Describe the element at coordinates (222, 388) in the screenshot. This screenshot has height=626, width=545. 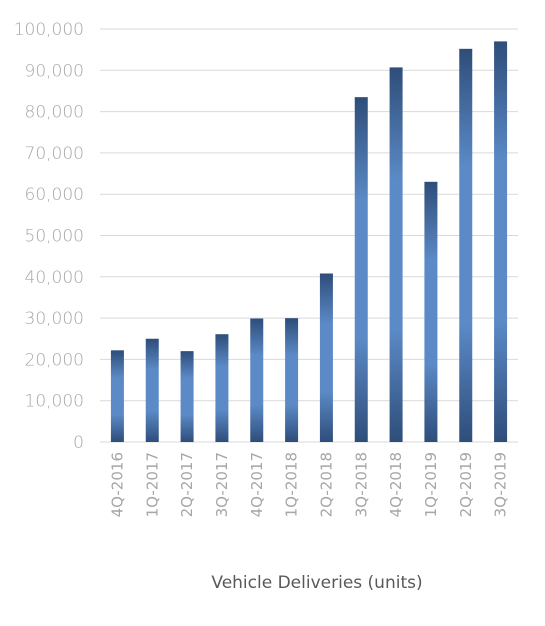
I see `bar-3q-2017` at that location.